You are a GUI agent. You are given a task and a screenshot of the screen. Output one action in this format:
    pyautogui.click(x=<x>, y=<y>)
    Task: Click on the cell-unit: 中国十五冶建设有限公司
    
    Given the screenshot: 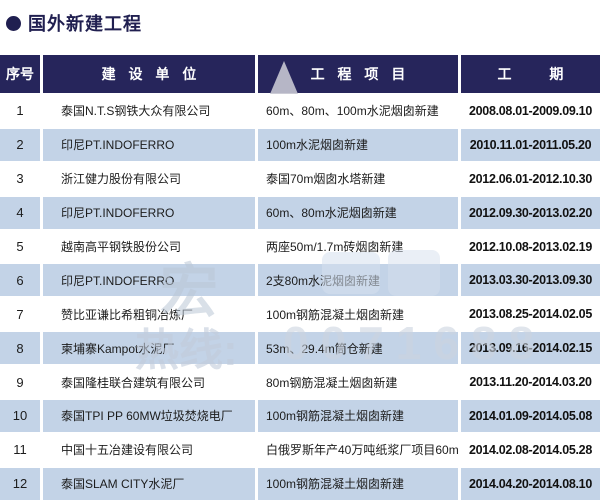 What is the action you would take?
    pyautogui.click(x=149, y=449)
    